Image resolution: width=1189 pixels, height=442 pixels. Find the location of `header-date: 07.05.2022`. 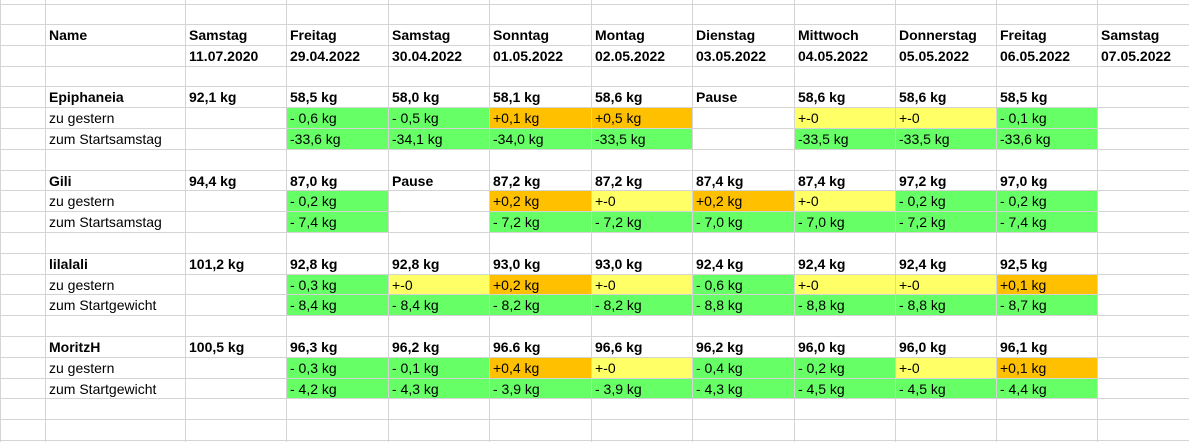

header-date: 07.05.2022 is located at coordinates (1136, 56).